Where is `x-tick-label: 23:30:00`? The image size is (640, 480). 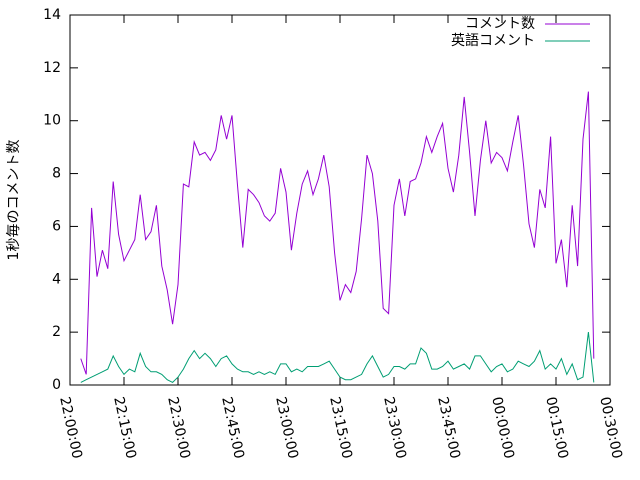 x-tick-label: 23:30:00 is located at coordinates (394, 427).